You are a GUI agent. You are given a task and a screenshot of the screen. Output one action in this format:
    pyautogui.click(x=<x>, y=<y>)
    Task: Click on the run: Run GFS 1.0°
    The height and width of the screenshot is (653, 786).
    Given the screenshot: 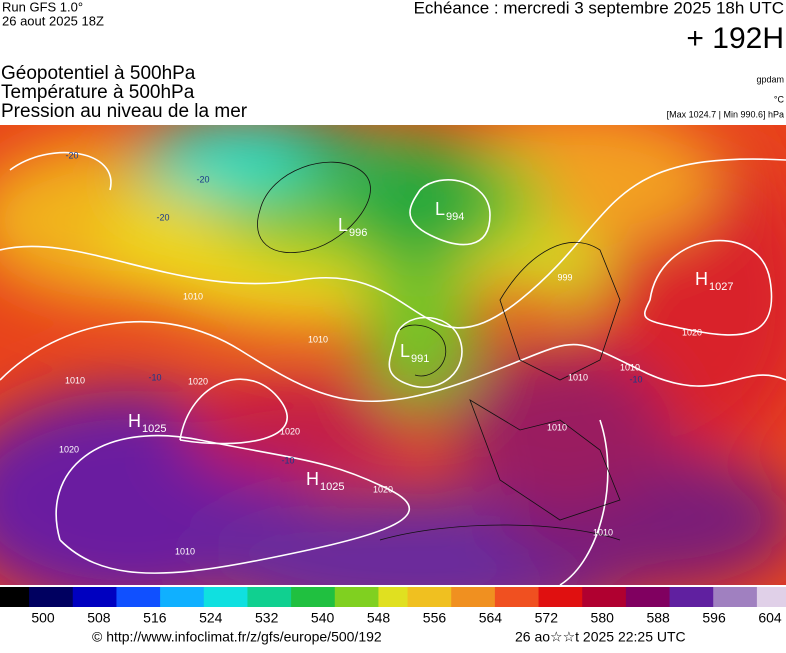 What is the action you would take?
    pyautogui.click(x=42, y=7)
    